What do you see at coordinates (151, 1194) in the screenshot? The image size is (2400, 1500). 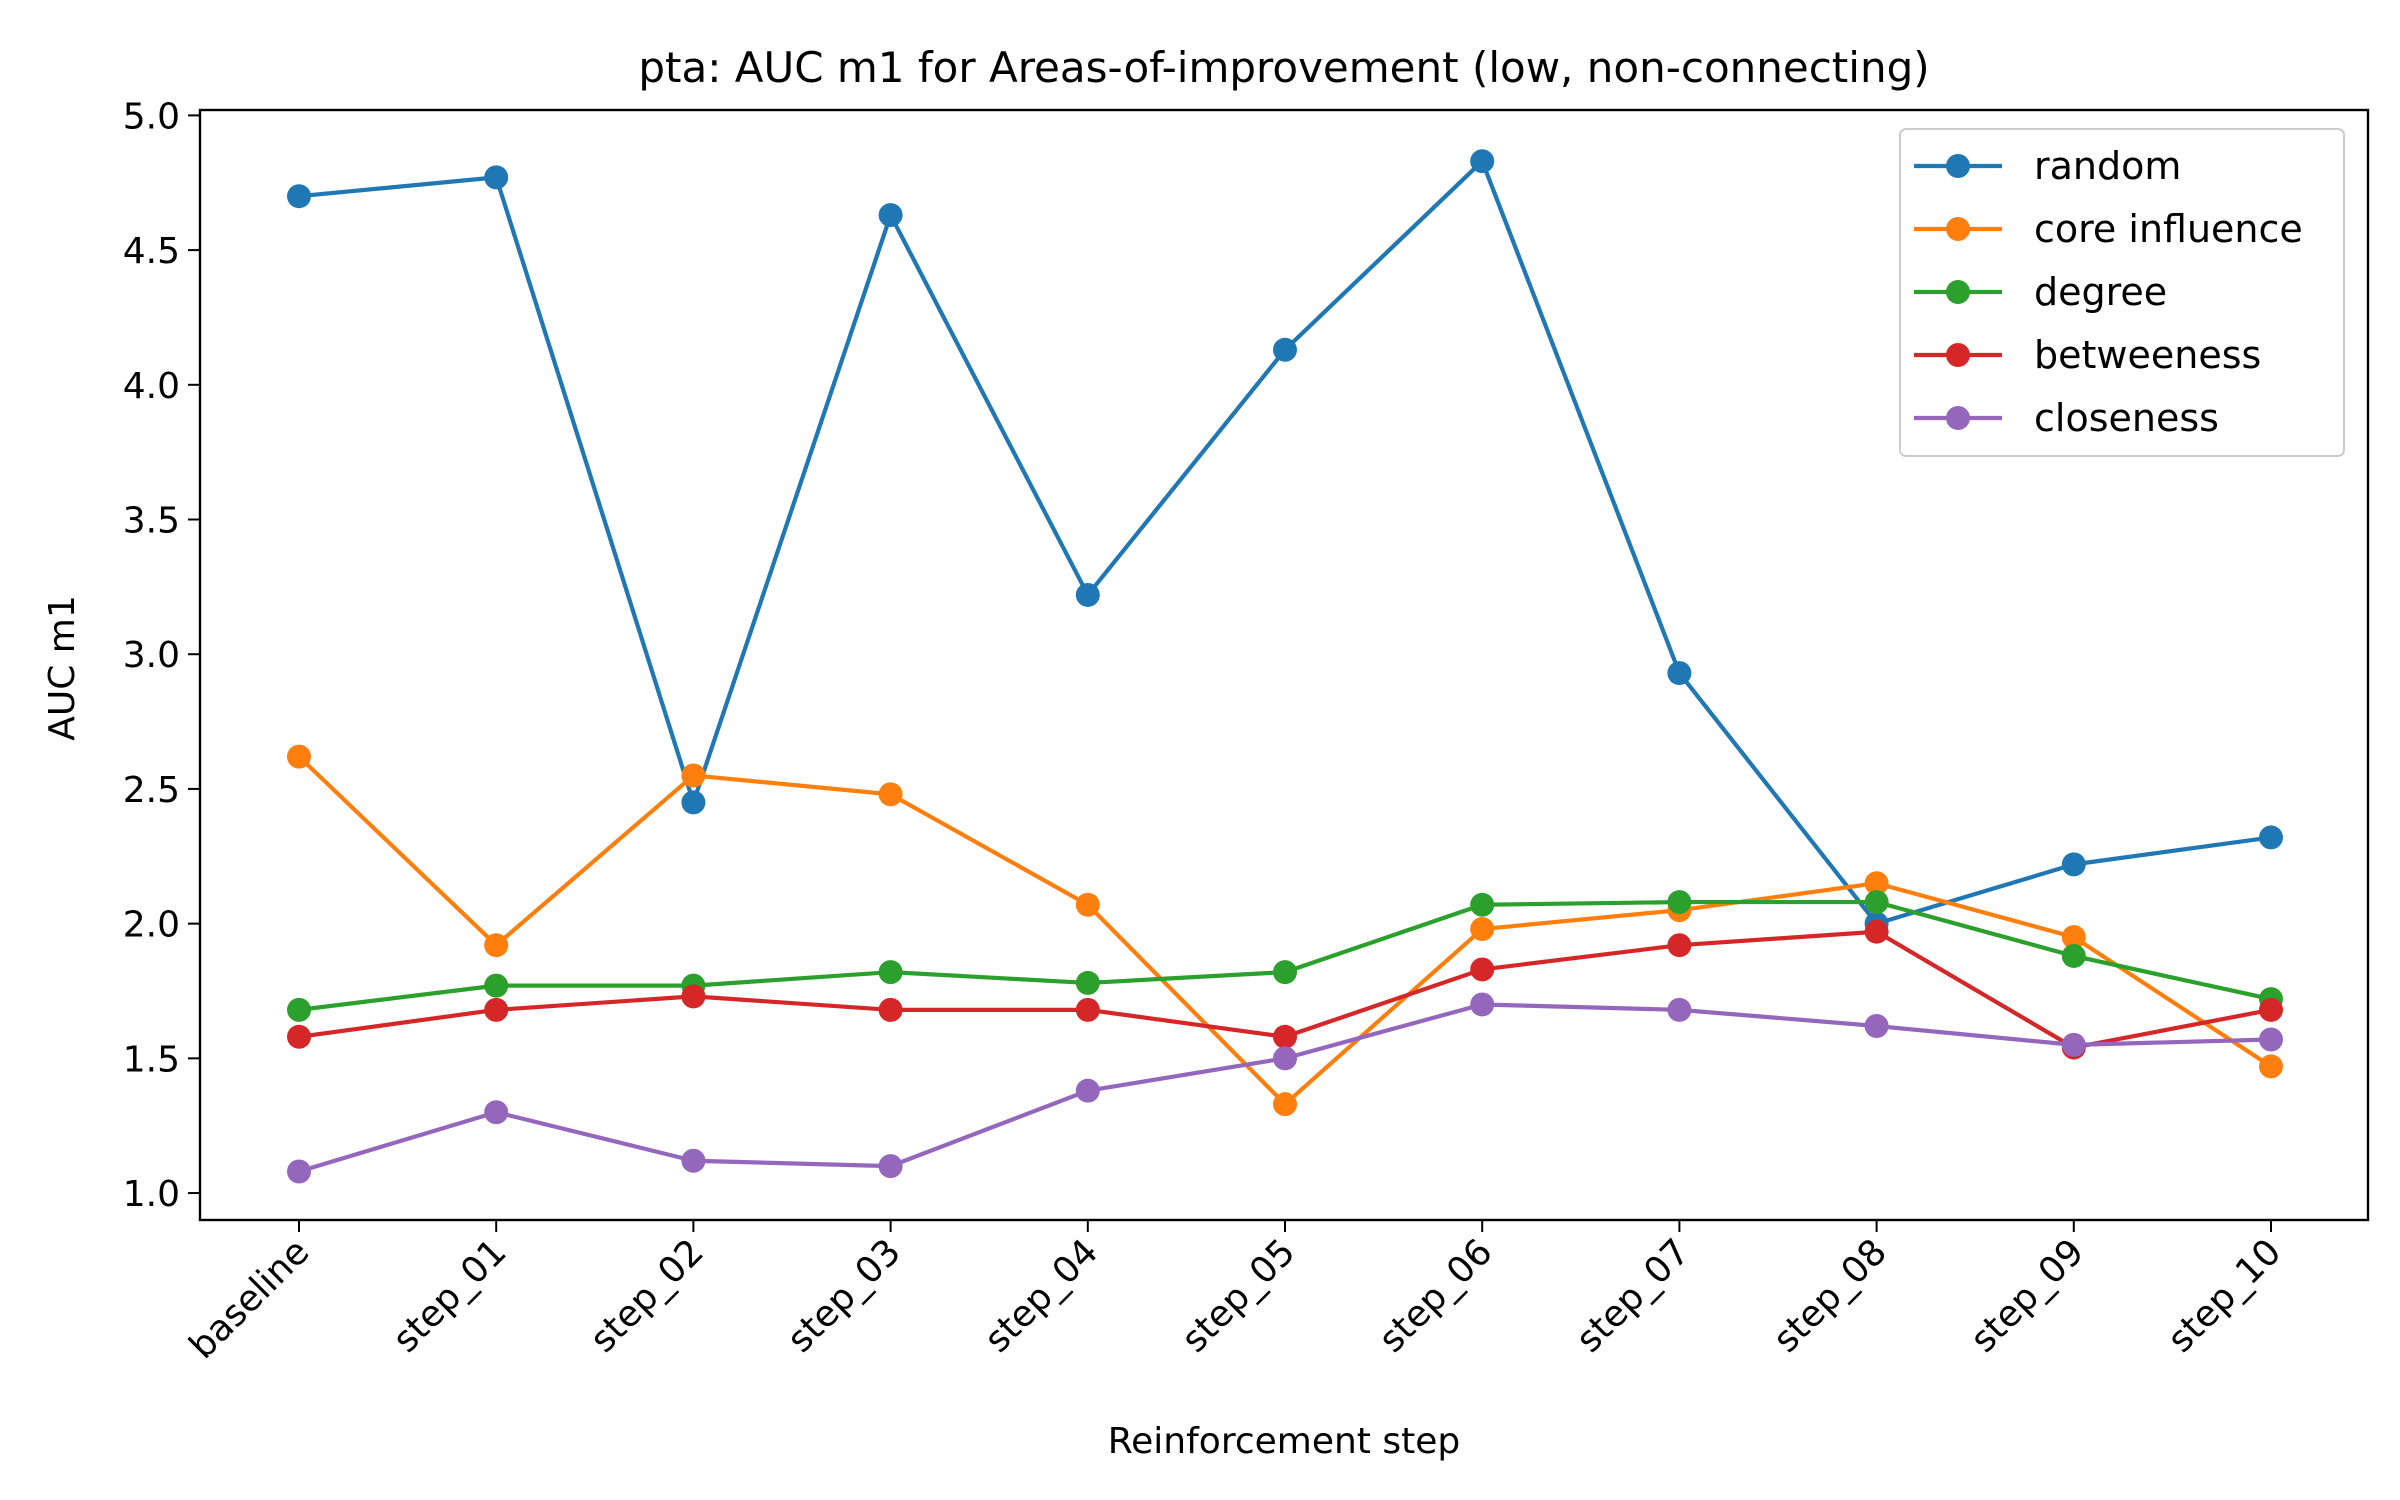 I see `y-tick-label: 1.0` at bounding box center [151, 1194].